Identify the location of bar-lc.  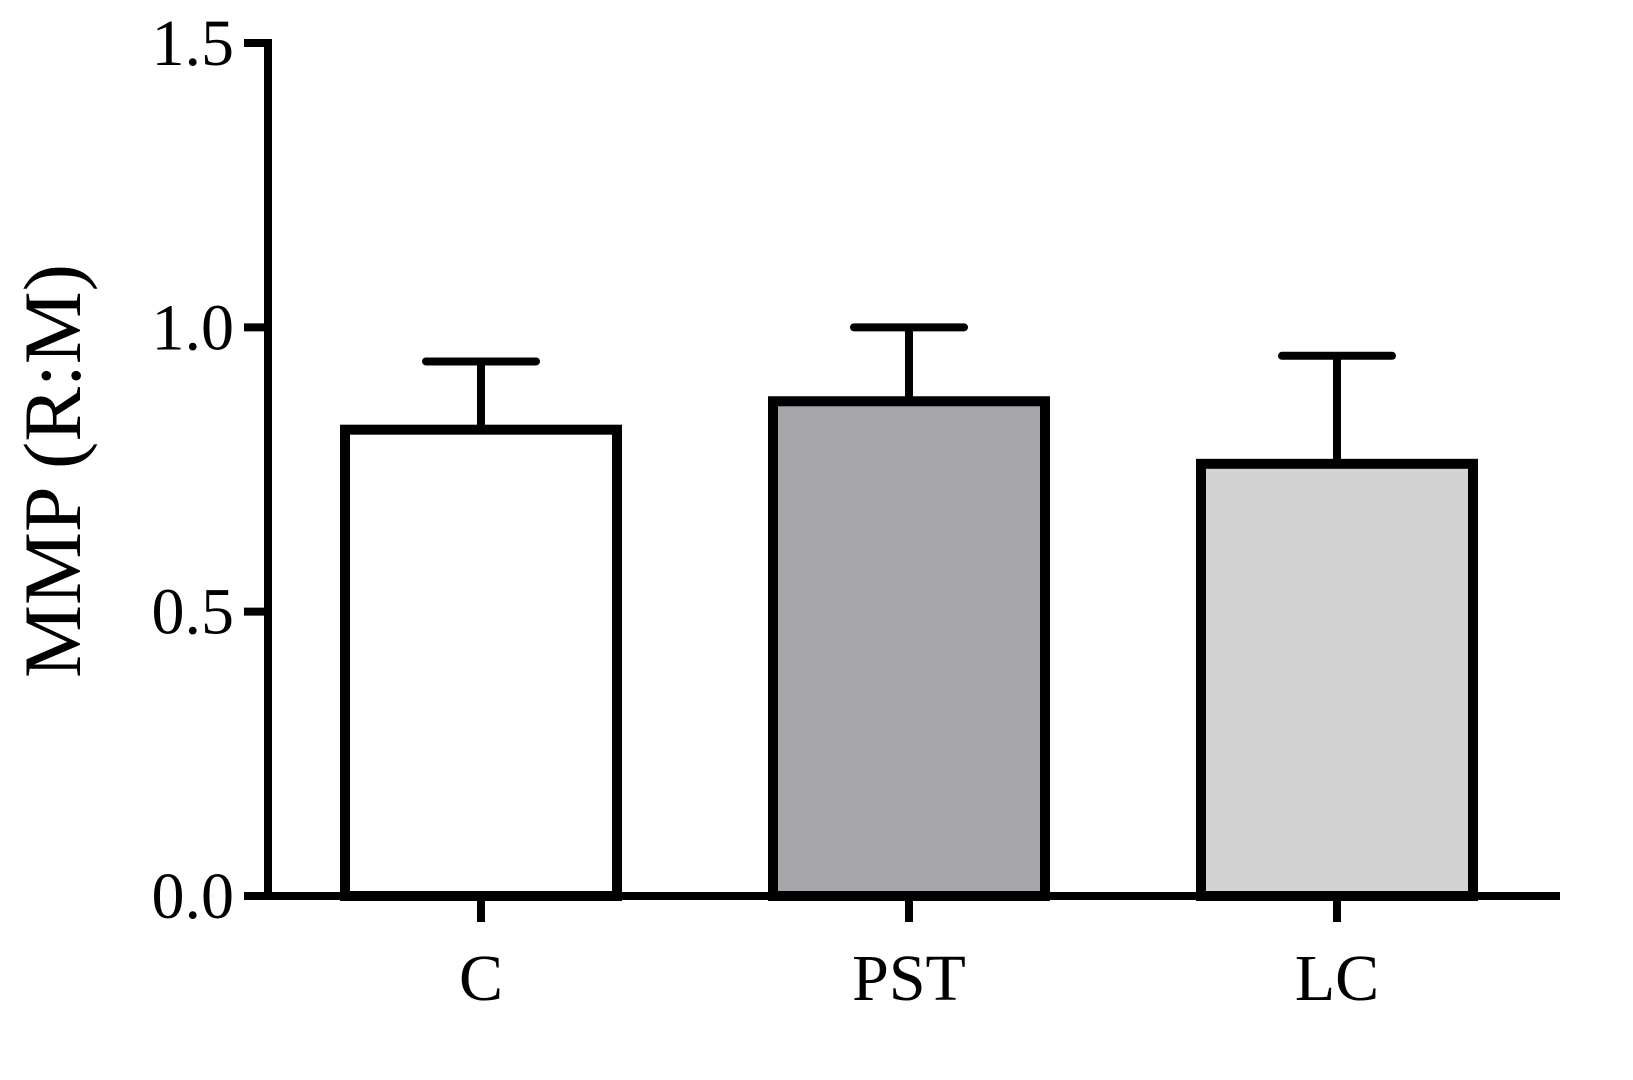
(1337, 679).